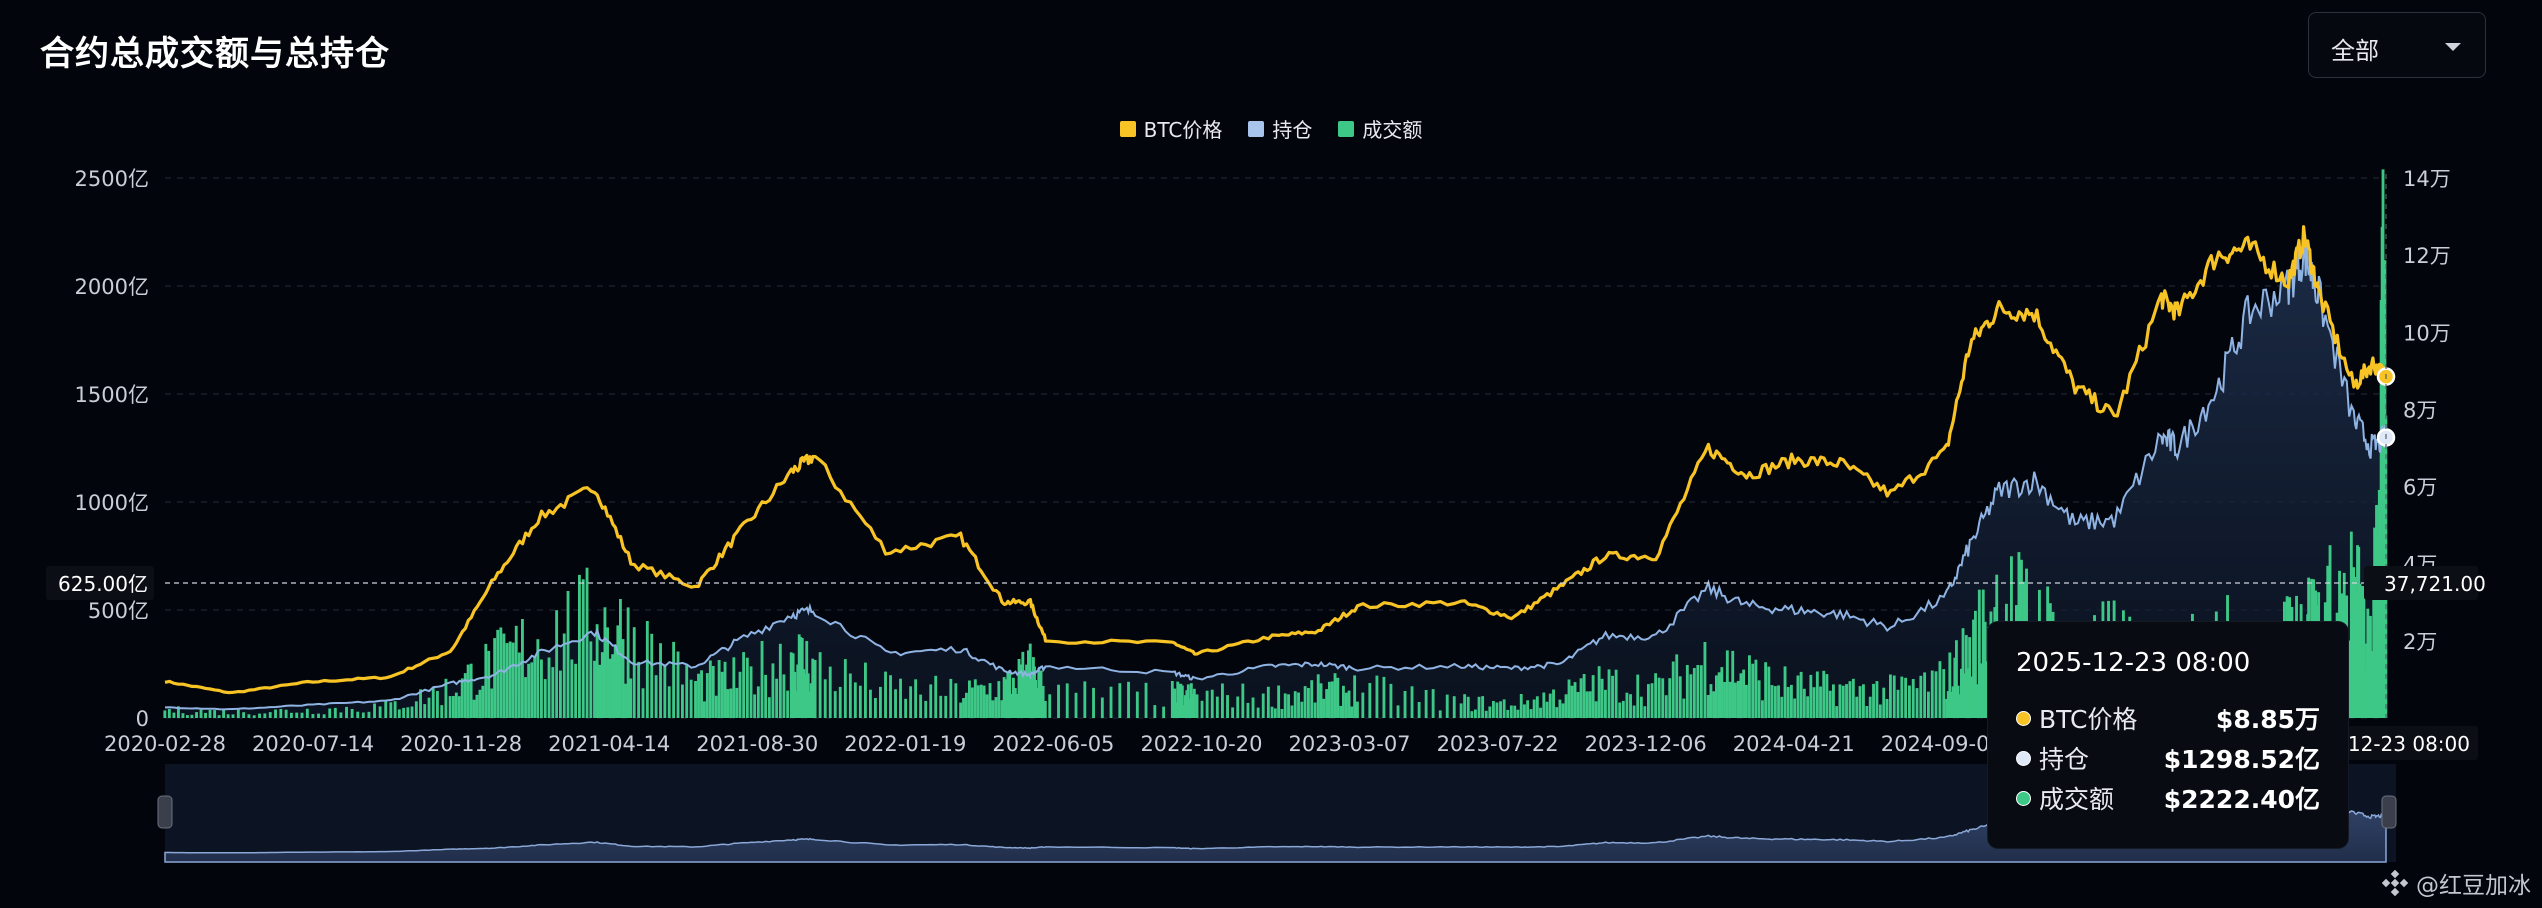 This screenshot has height=908, width=2542. What do you see at coordinates (2389, 812) in the screenshot?
I see `navigator-handle-right` at bounding box center [2389, 812].